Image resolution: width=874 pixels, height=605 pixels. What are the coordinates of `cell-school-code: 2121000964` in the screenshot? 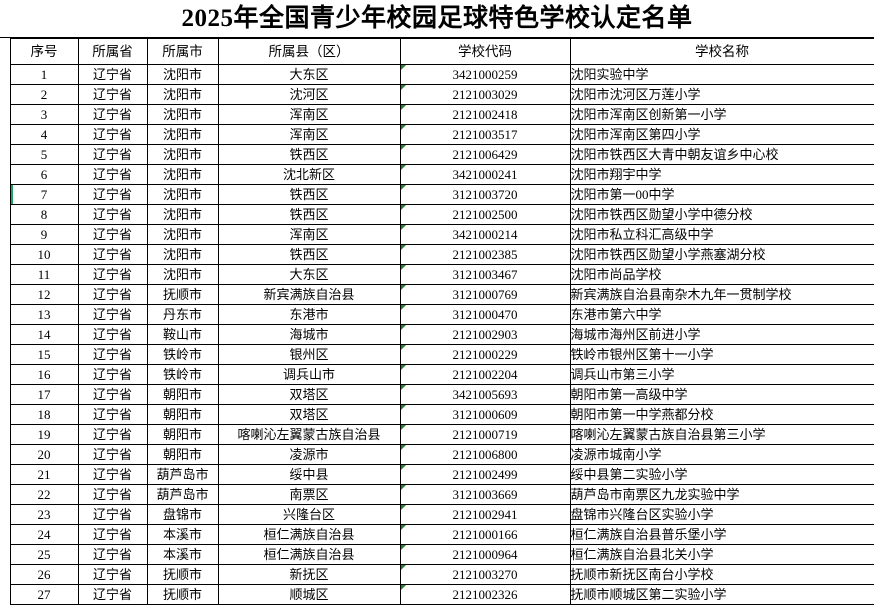 It's located at (485, 554).